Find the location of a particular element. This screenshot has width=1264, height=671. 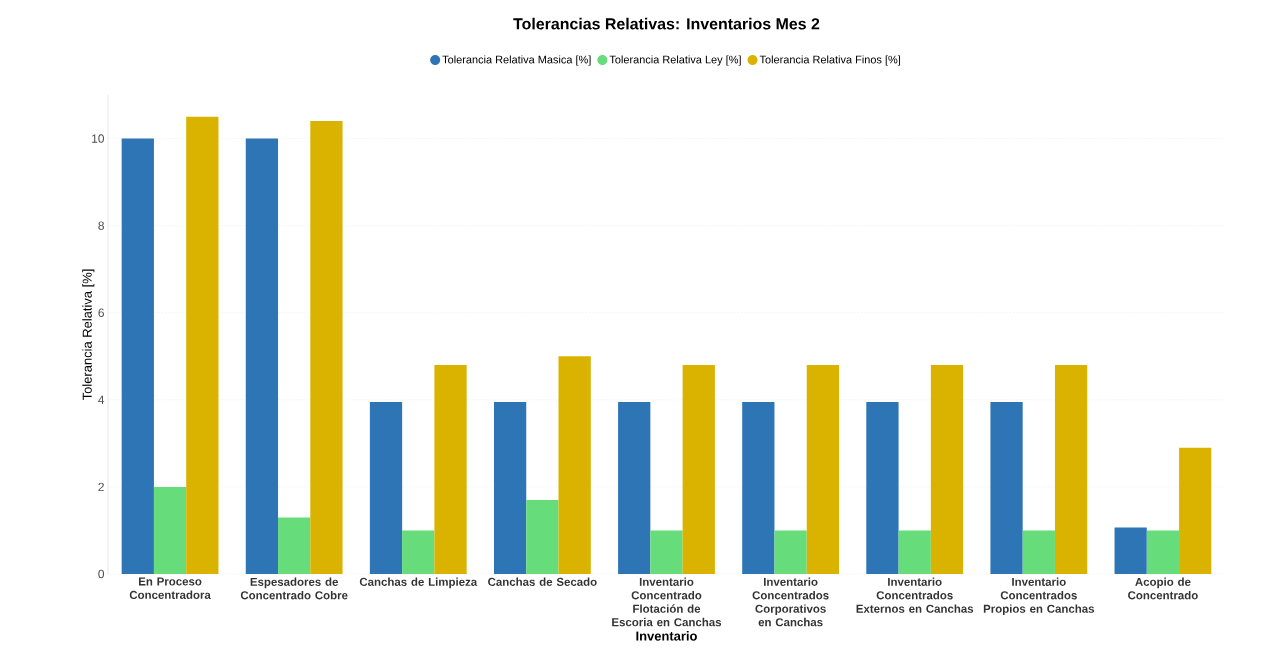

y-tick-label: 2 is located at coordinates (101, 487).